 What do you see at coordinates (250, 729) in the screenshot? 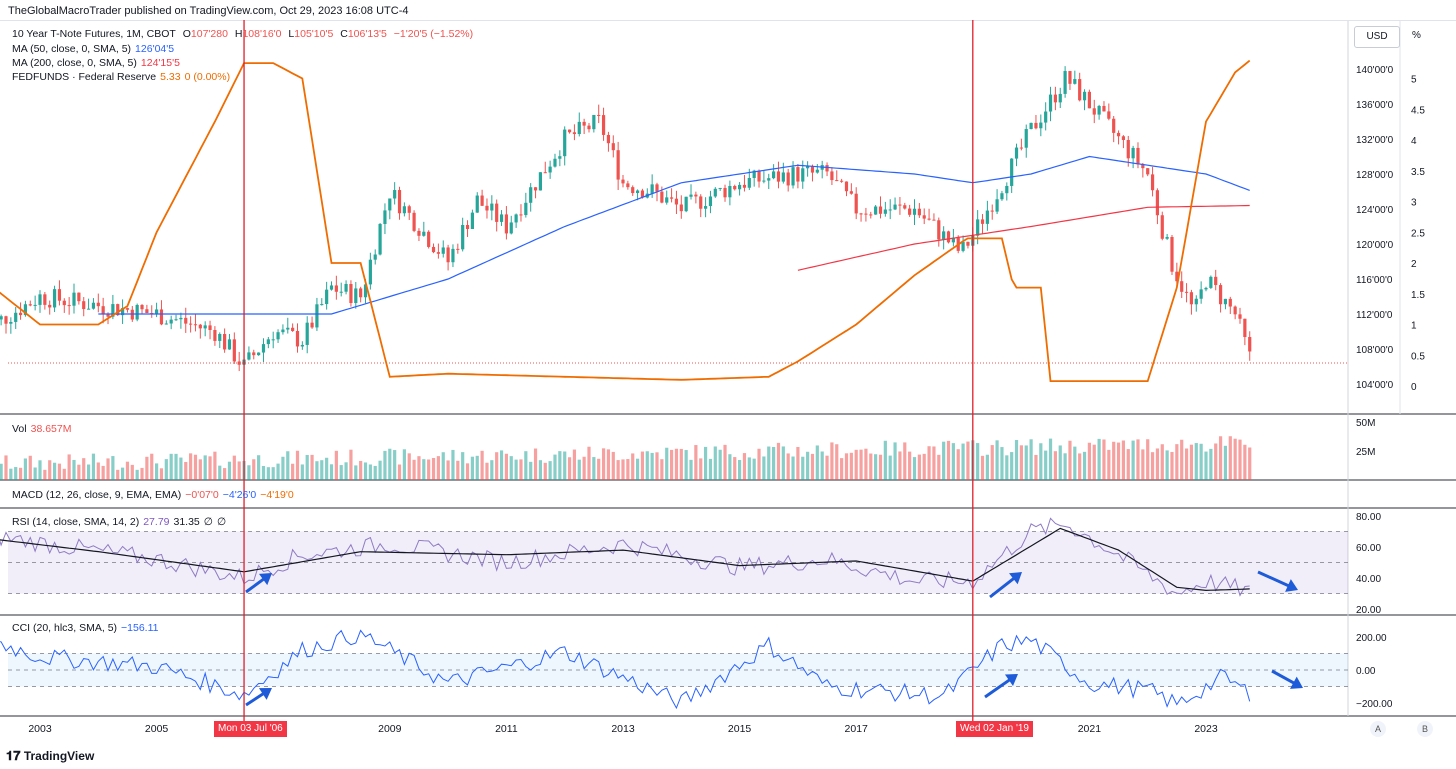
I see `date-marker-label-1: Mon 03 Jul '06` at bounding box center [250, 729].